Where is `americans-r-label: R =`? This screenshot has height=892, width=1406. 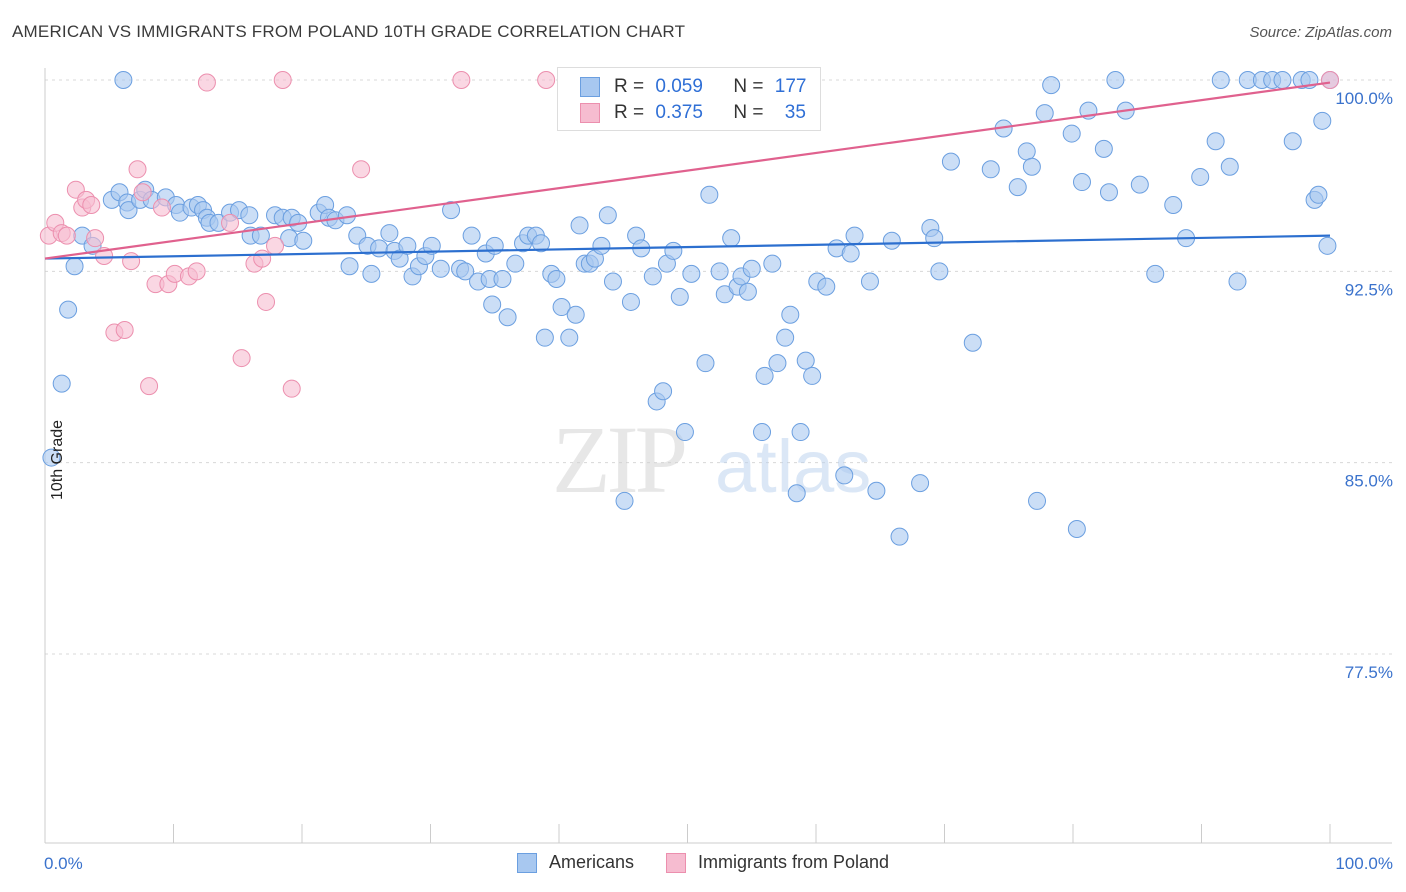
americans-r-label: R = is located at coordinates (629, 86).